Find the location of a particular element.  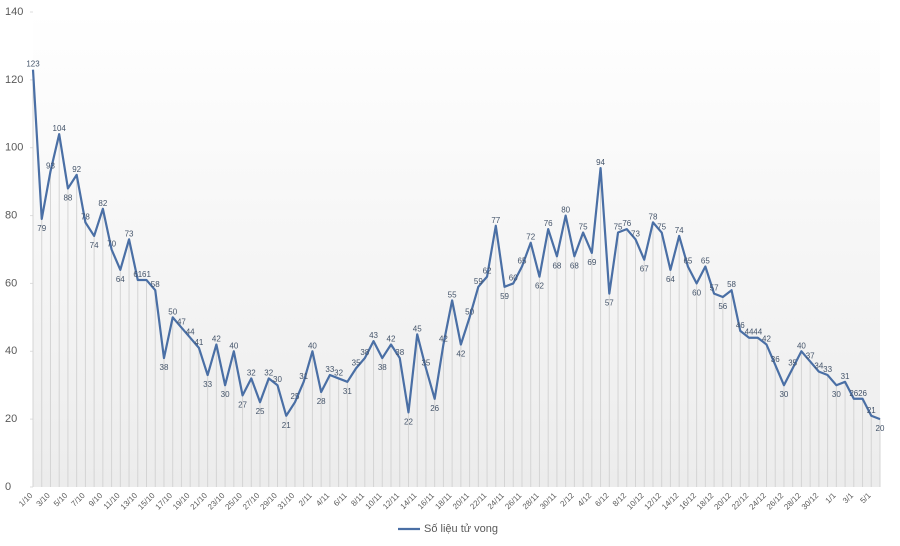

x-tick-label: 28/11 is located at coordinates (531, 501).